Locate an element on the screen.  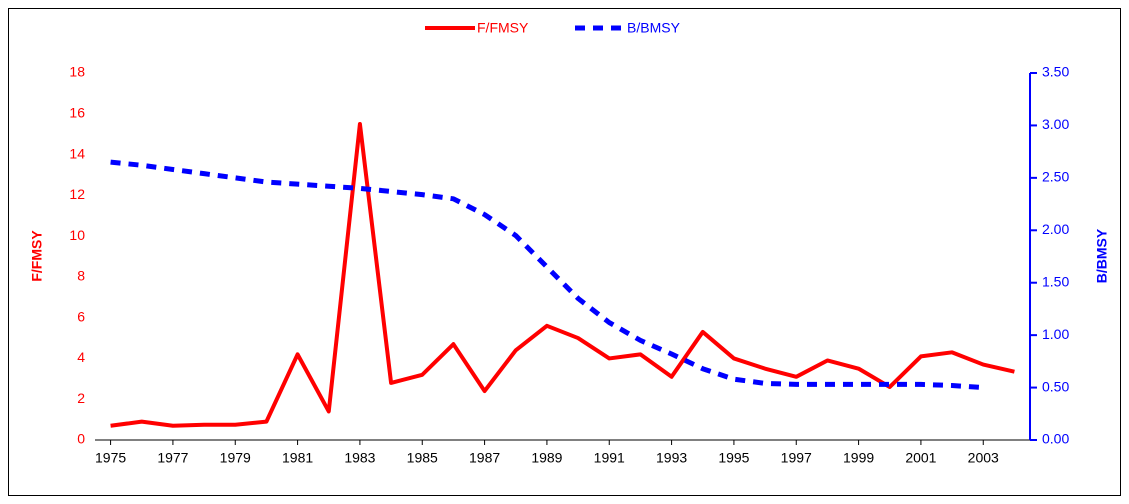
y-tick-label: 4 is located at coordinates (81, 357).